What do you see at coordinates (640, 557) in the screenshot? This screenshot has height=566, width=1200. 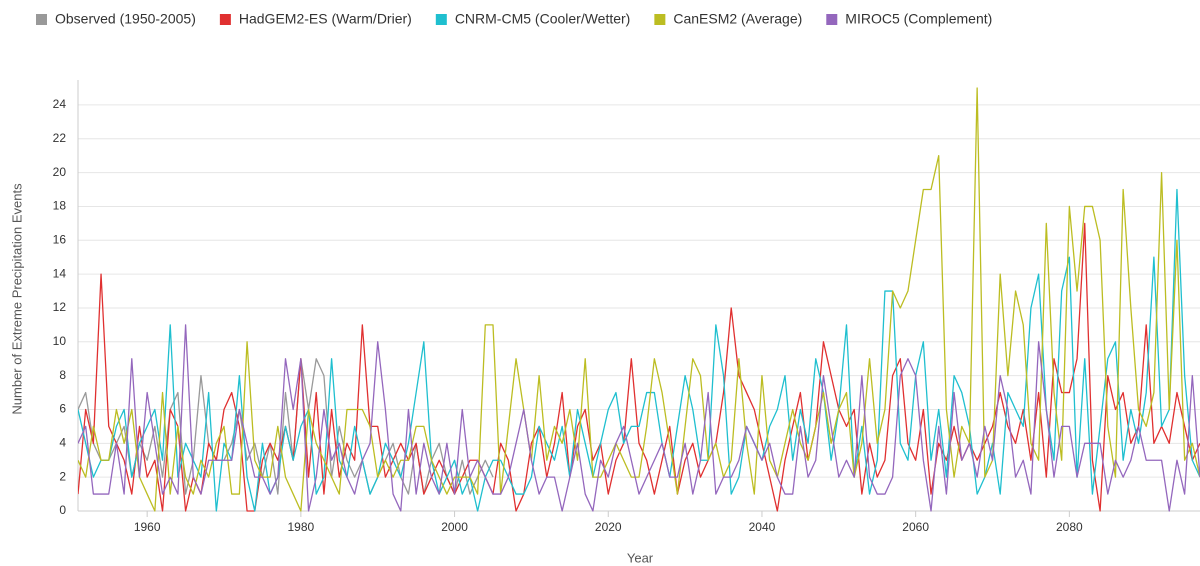 I see `x-axis-label: Year` at bounding box center [640, 557].